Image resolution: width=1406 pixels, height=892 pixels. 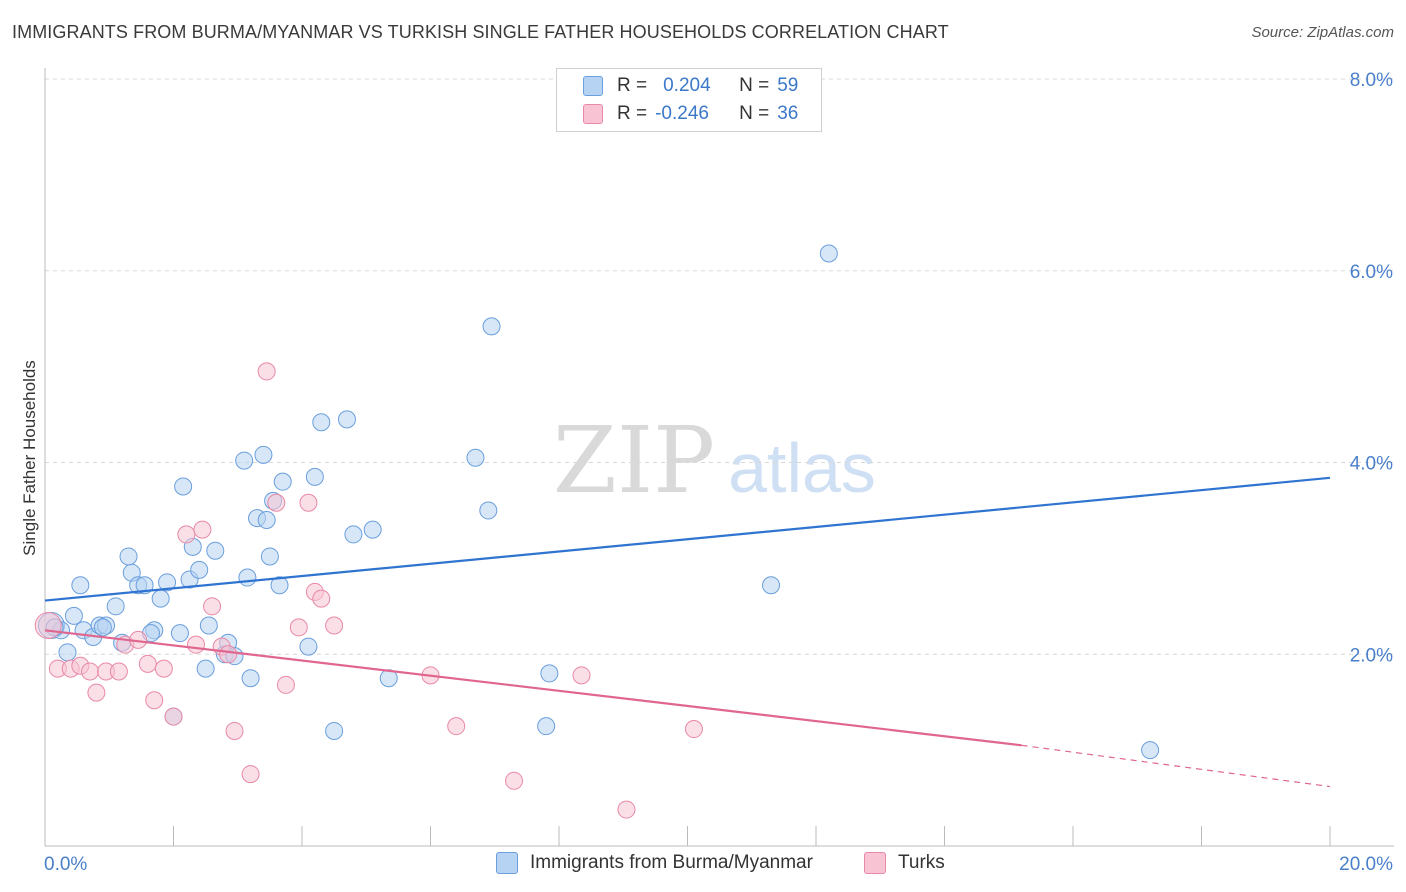 I want to click on watermark-zip: ZIP, so click(x=634, y=460).